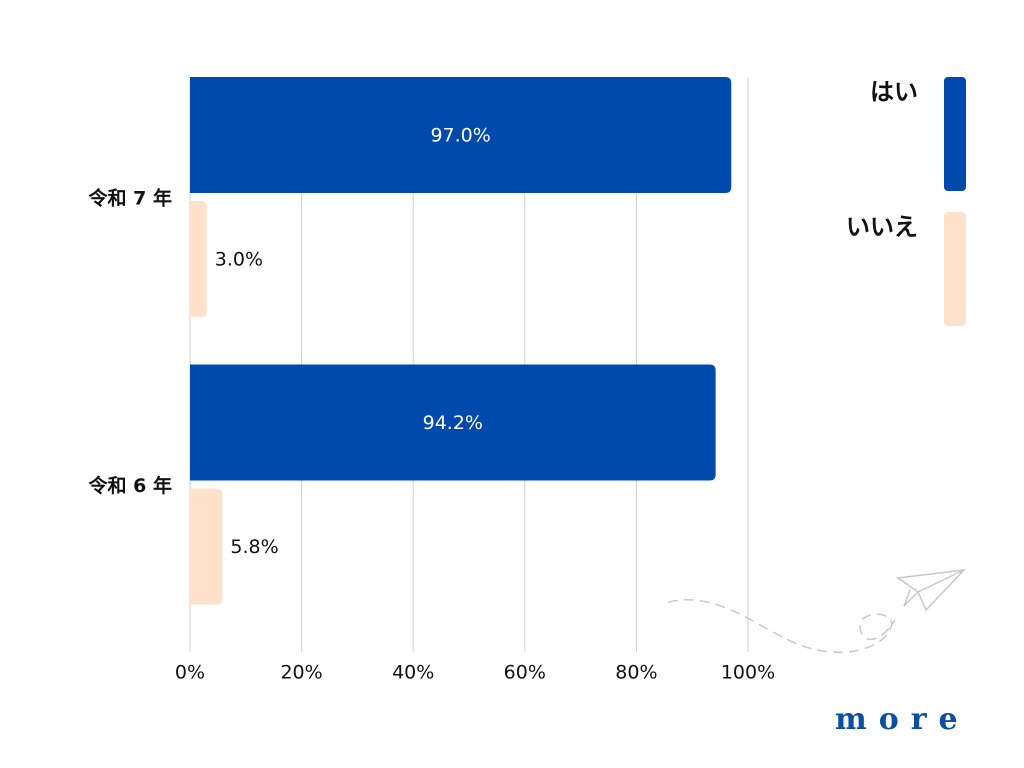 This screenshot has width=1024, height=768. Describe the element at coordinates (190, 673) in the screenshot. I see `x-tick-label: 0%` at that location.